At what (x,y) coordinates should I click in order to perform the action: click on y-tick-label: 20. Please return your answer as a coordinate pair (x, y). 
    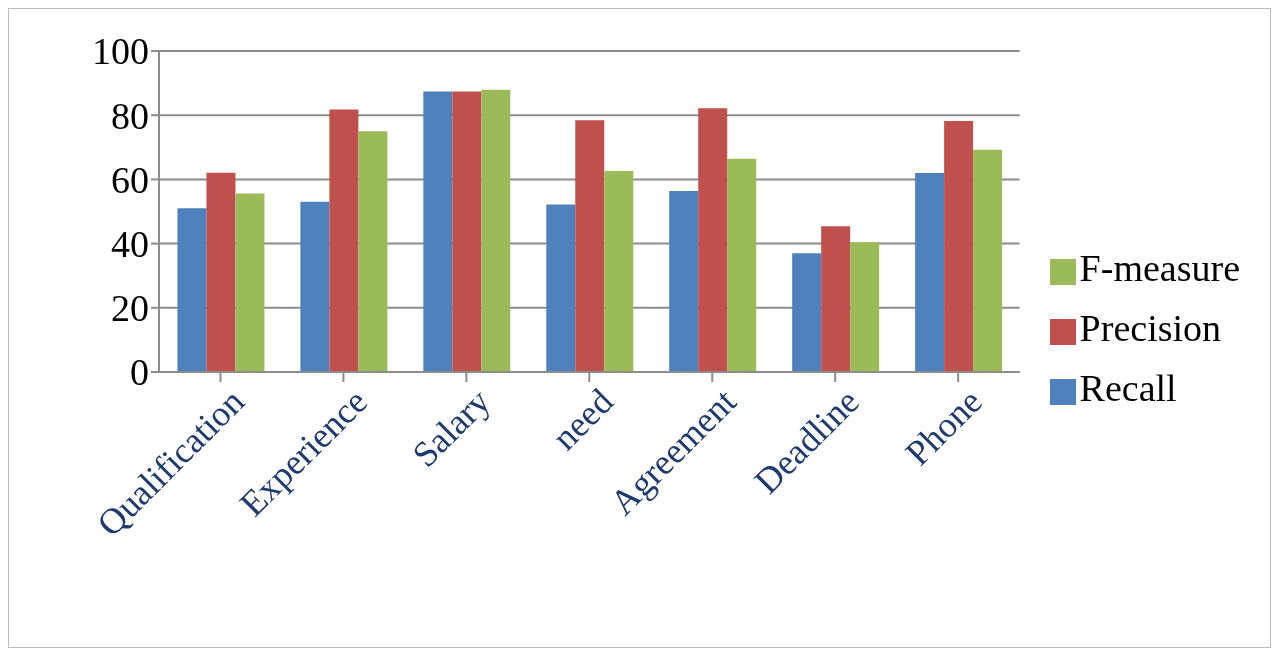
    Looking at the image, I should click on (130, 308).